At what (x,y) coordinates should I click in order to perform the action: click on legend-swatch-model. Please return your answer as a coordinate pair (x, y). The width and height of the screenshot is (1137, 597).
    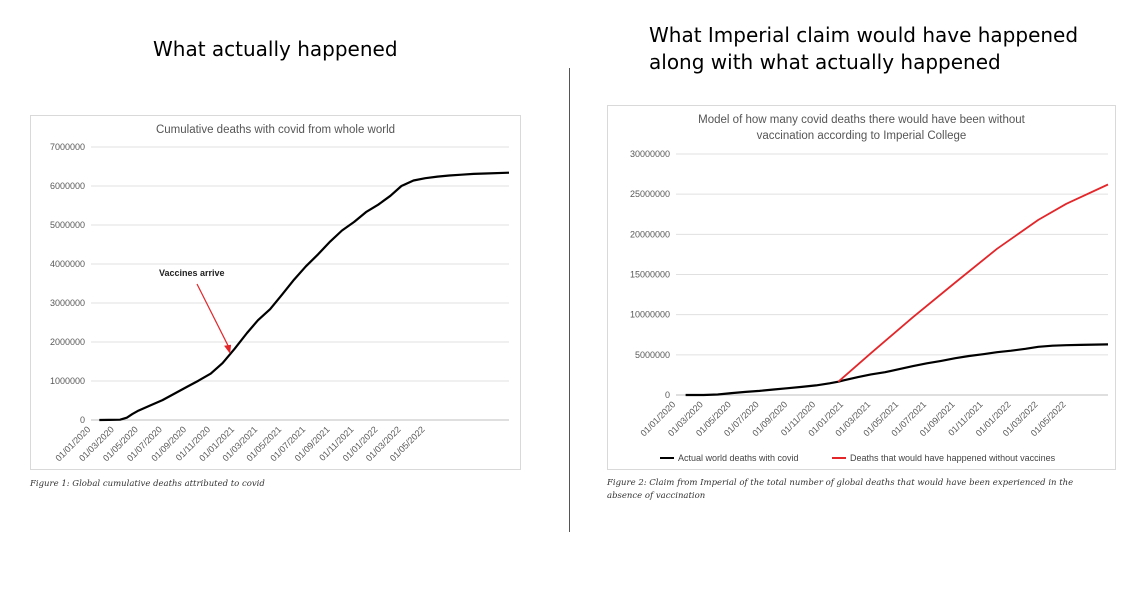
    Looking at the image, I should click on (839, 458).